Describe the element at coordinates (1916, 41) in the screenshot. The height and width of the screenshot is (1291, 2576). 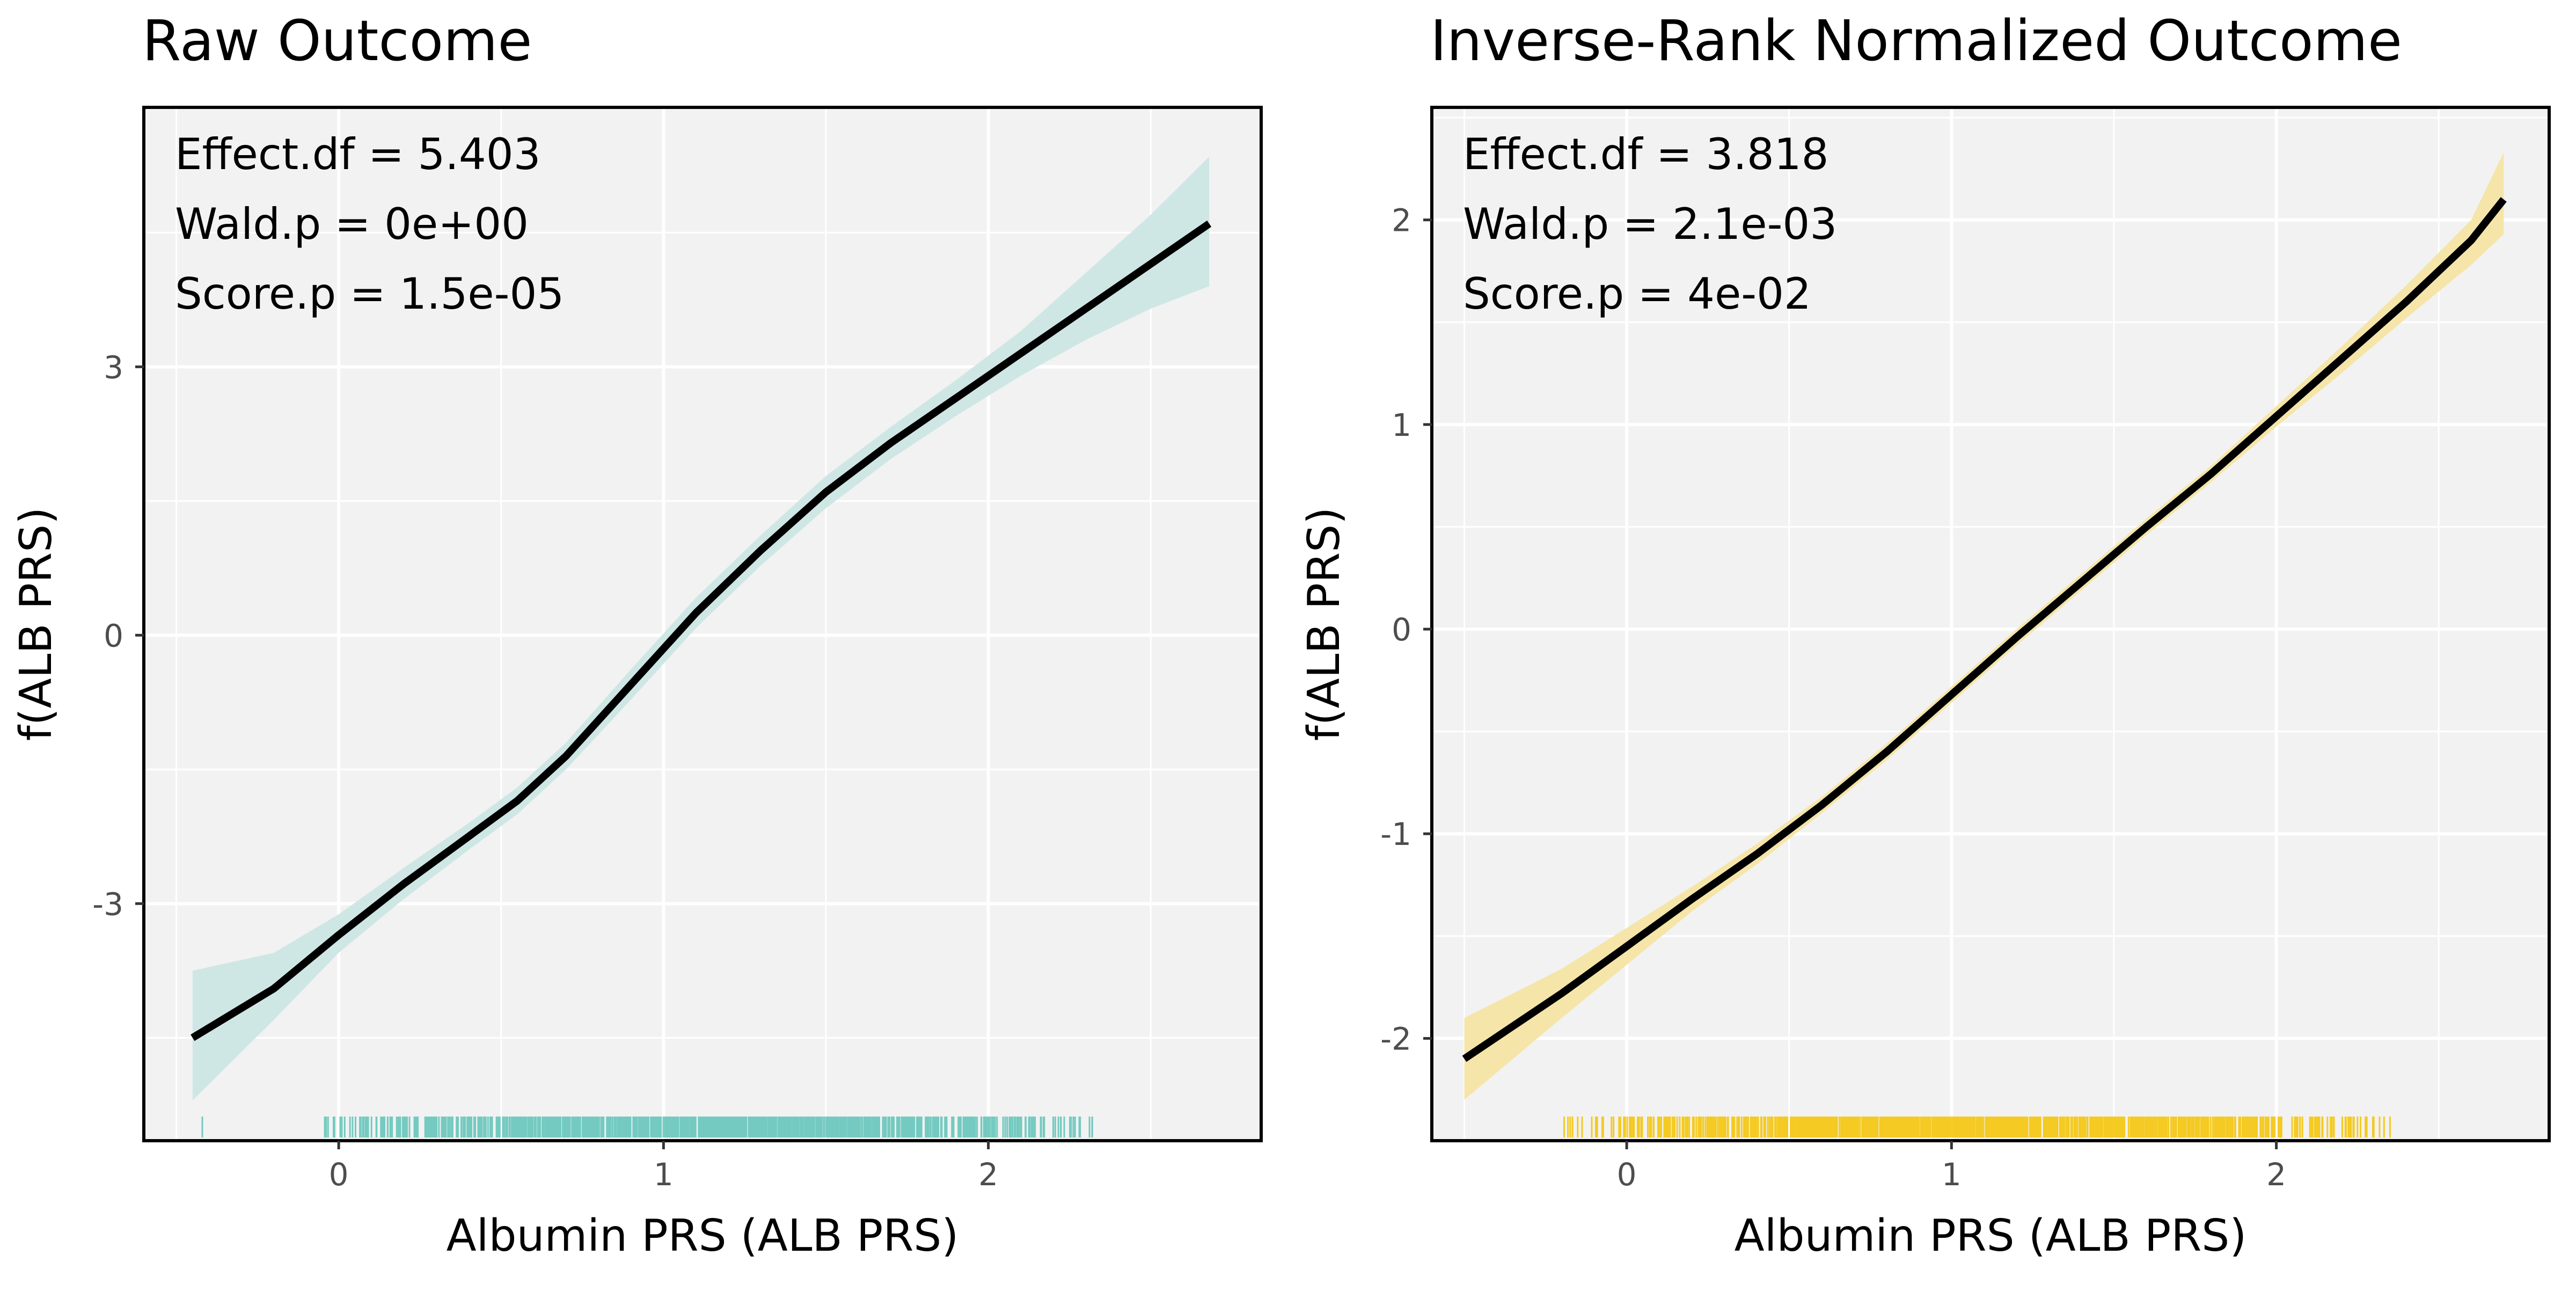
I see `chart-title: Inverse-Rank Normalized Outcome` at that location.